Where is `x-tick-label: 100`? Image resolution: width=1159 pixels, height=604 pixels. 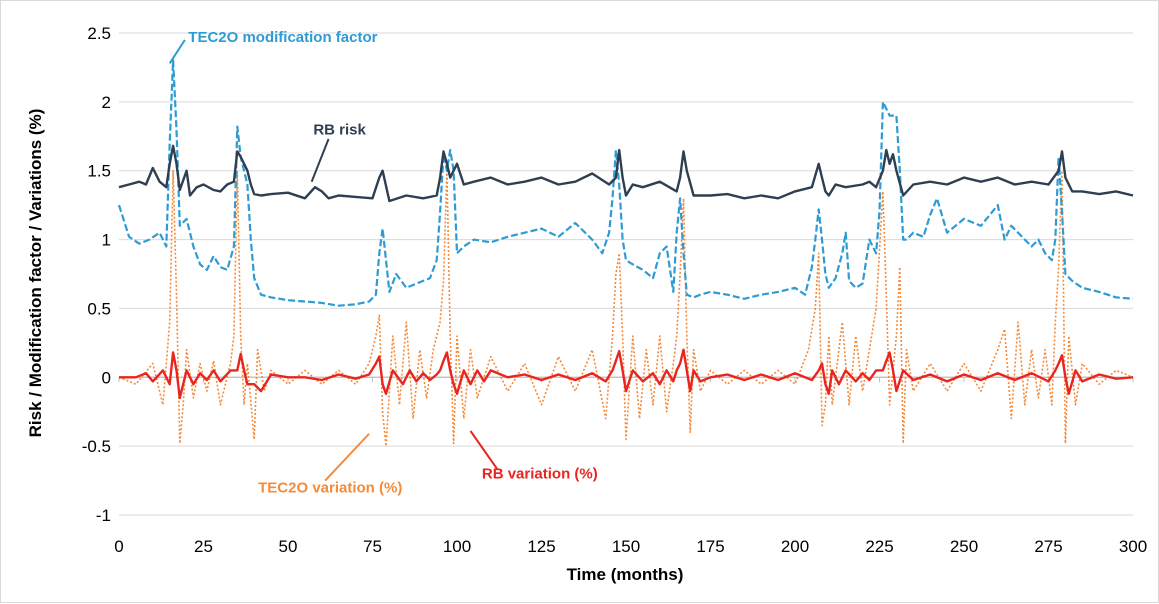 x-tick-label: 100 is located at coordinates (457, 546).